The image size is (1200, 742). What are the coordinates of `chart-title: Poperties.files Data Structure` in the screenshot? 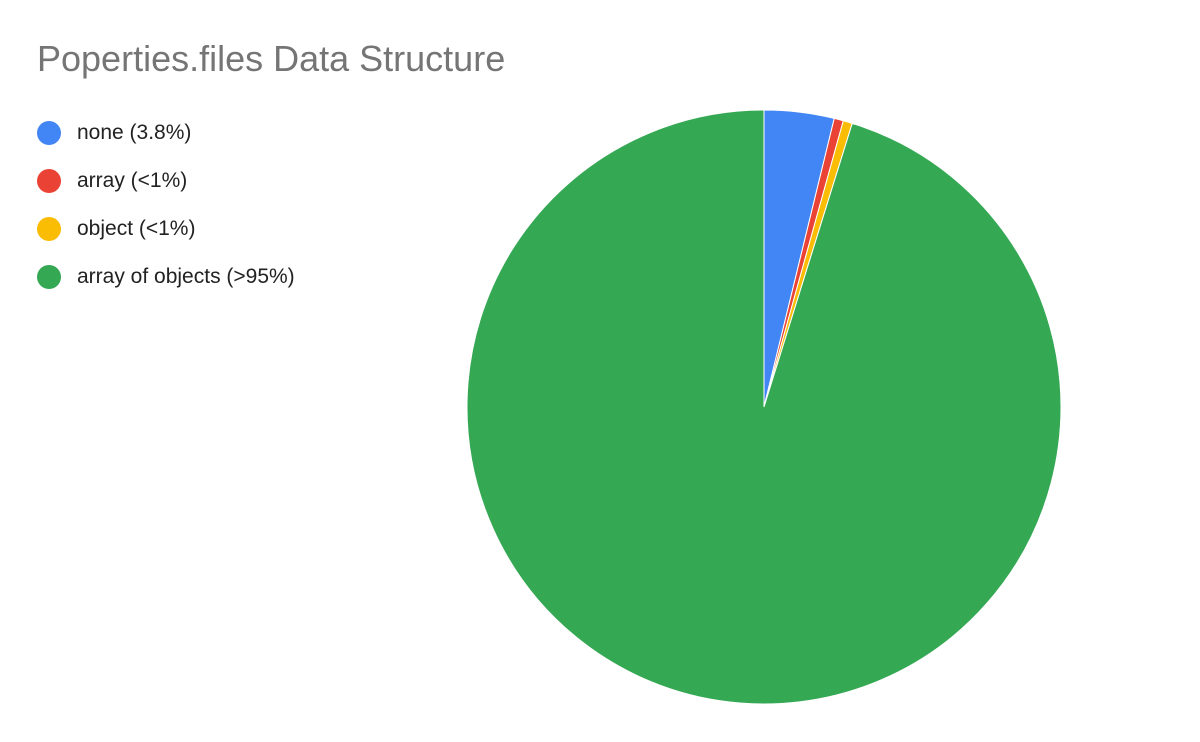 It's located at (271, 58).